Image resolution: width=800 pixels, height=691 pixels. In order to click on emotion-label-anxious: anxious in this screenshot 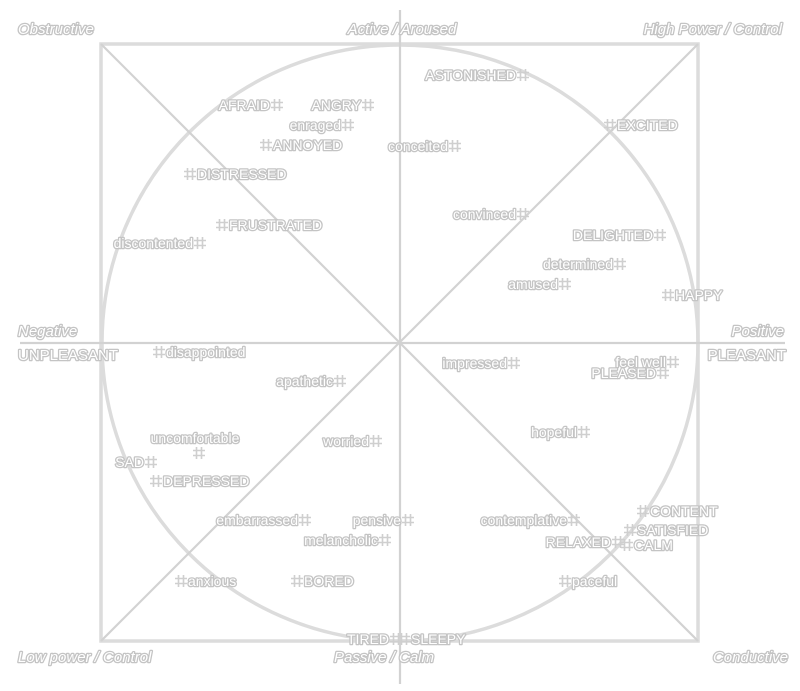, I will do `click(212, 581)`.